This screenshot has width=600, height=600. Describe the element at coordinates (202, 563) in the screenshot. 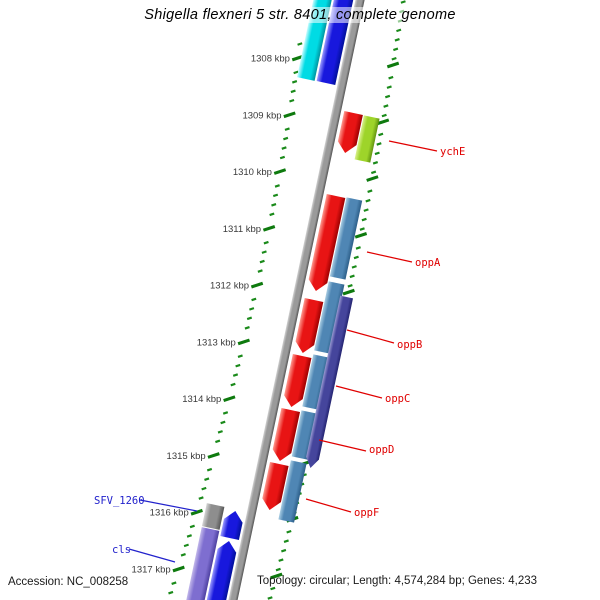

I see `gene-arrow-cls-operon` at that location.